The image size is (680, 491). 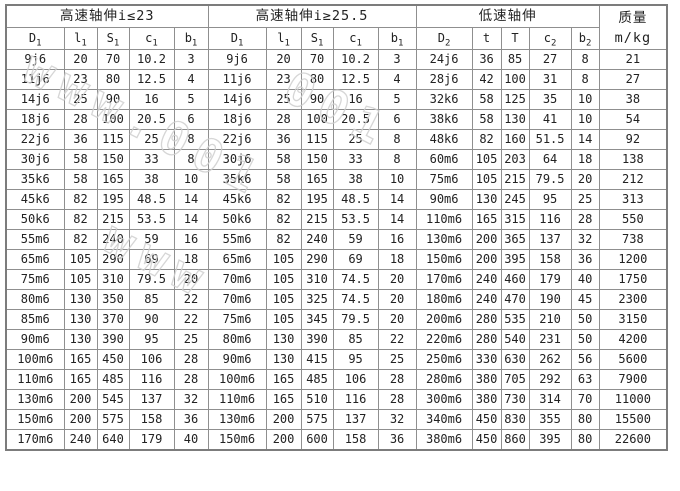 What do you see at coordinates (515, 359) in the screenshot?
I see `cell: 630` at bounding box center [515, 359].